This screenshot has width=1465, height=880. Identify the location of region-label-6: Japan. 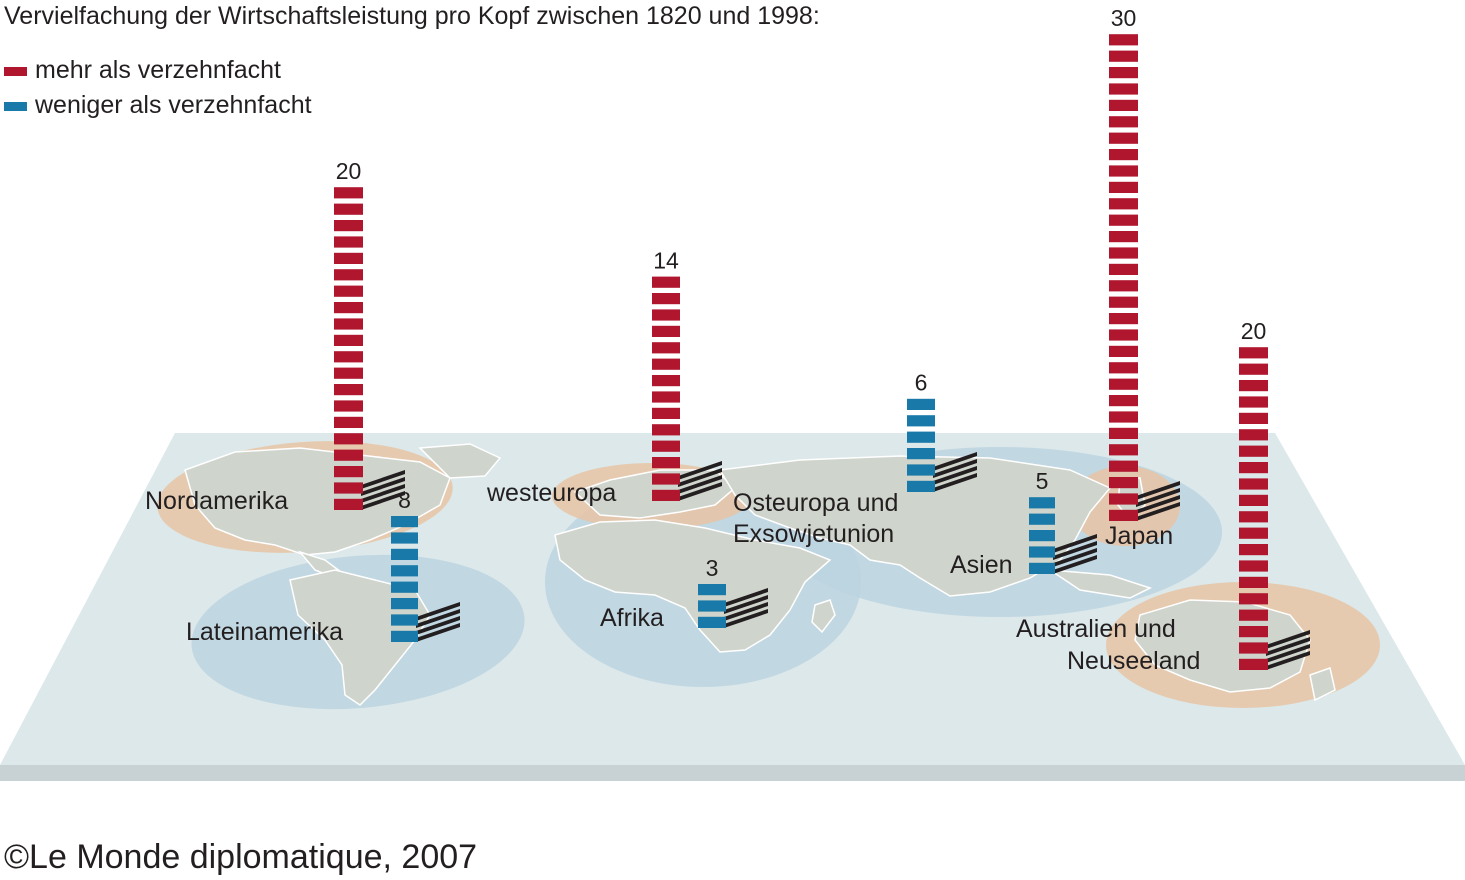
(1139, 536).